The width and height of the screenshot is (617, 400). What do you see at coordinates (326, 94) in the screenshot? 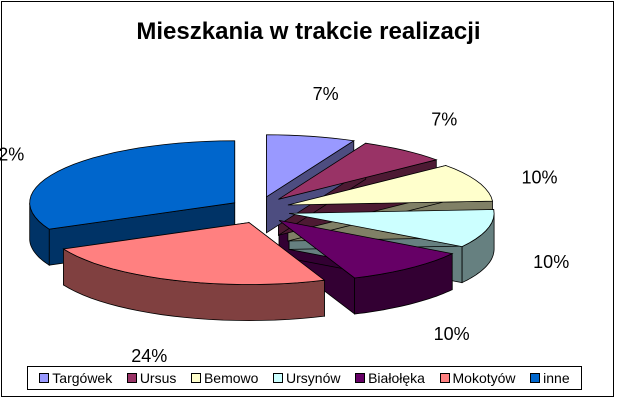
I see `data-label-targowek: 7%` at bounding box center [326, 94].